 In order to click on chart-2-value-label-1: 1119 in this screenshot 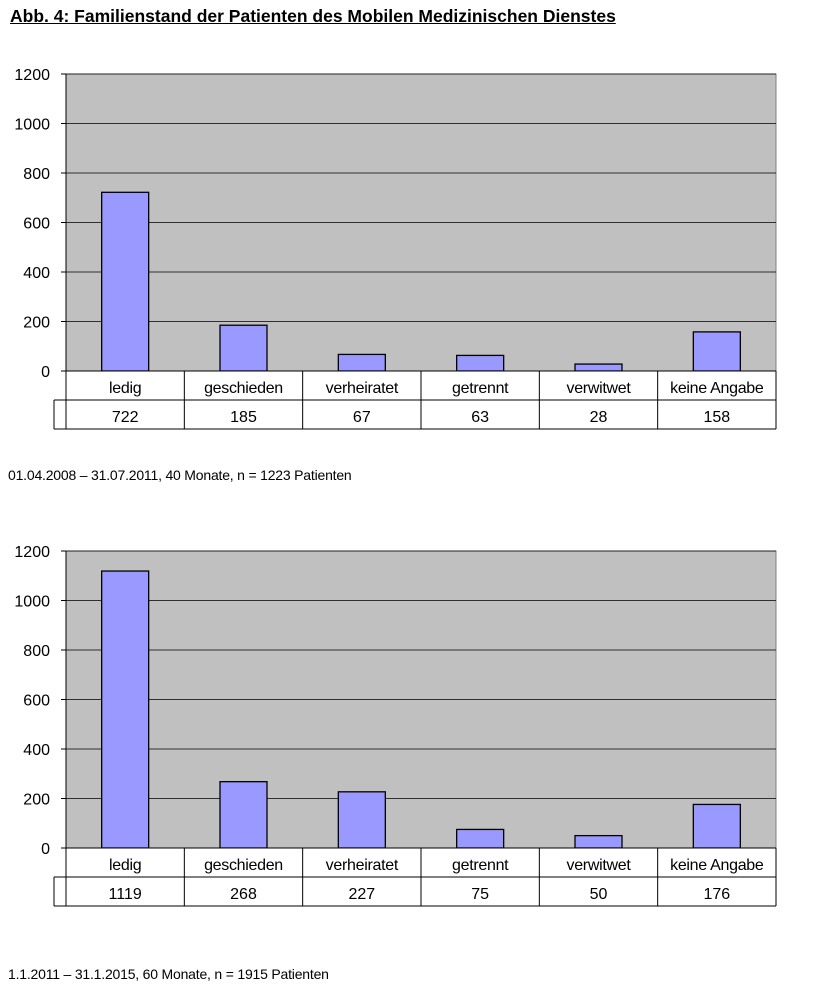, I will do `click(125, 894)`.